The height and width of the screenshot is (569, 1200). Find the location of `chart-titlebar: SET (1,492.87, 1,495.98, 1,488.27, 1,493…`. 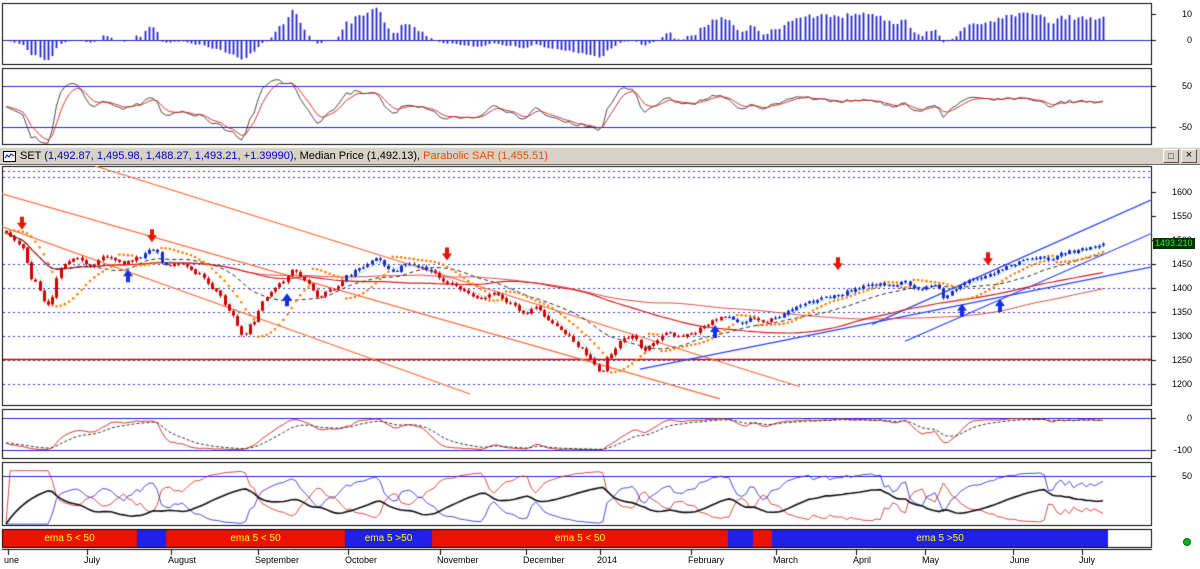

chart-titlebar: SET (1,492.87, 1,495.98, 1,488.27, 1,493… is located at coordinates (600, 156).